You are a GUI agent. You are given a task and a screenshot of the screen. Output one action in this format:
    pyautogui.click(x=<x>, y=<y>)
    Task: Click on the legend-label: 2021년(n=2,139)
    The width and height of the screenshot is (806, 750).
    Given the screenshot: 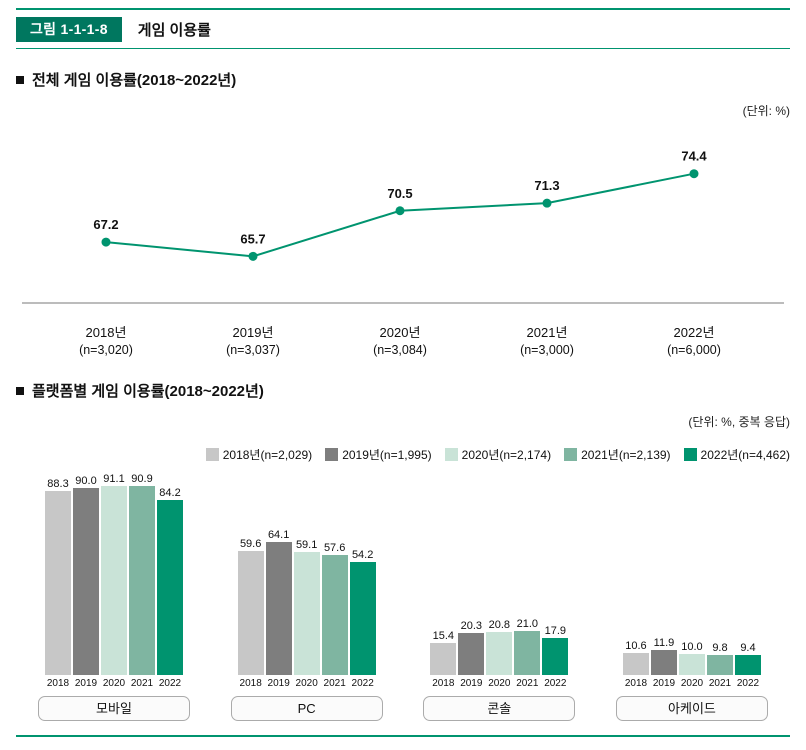 What is the action you would take?
    pyautogui.click(x=626, y=455)
    